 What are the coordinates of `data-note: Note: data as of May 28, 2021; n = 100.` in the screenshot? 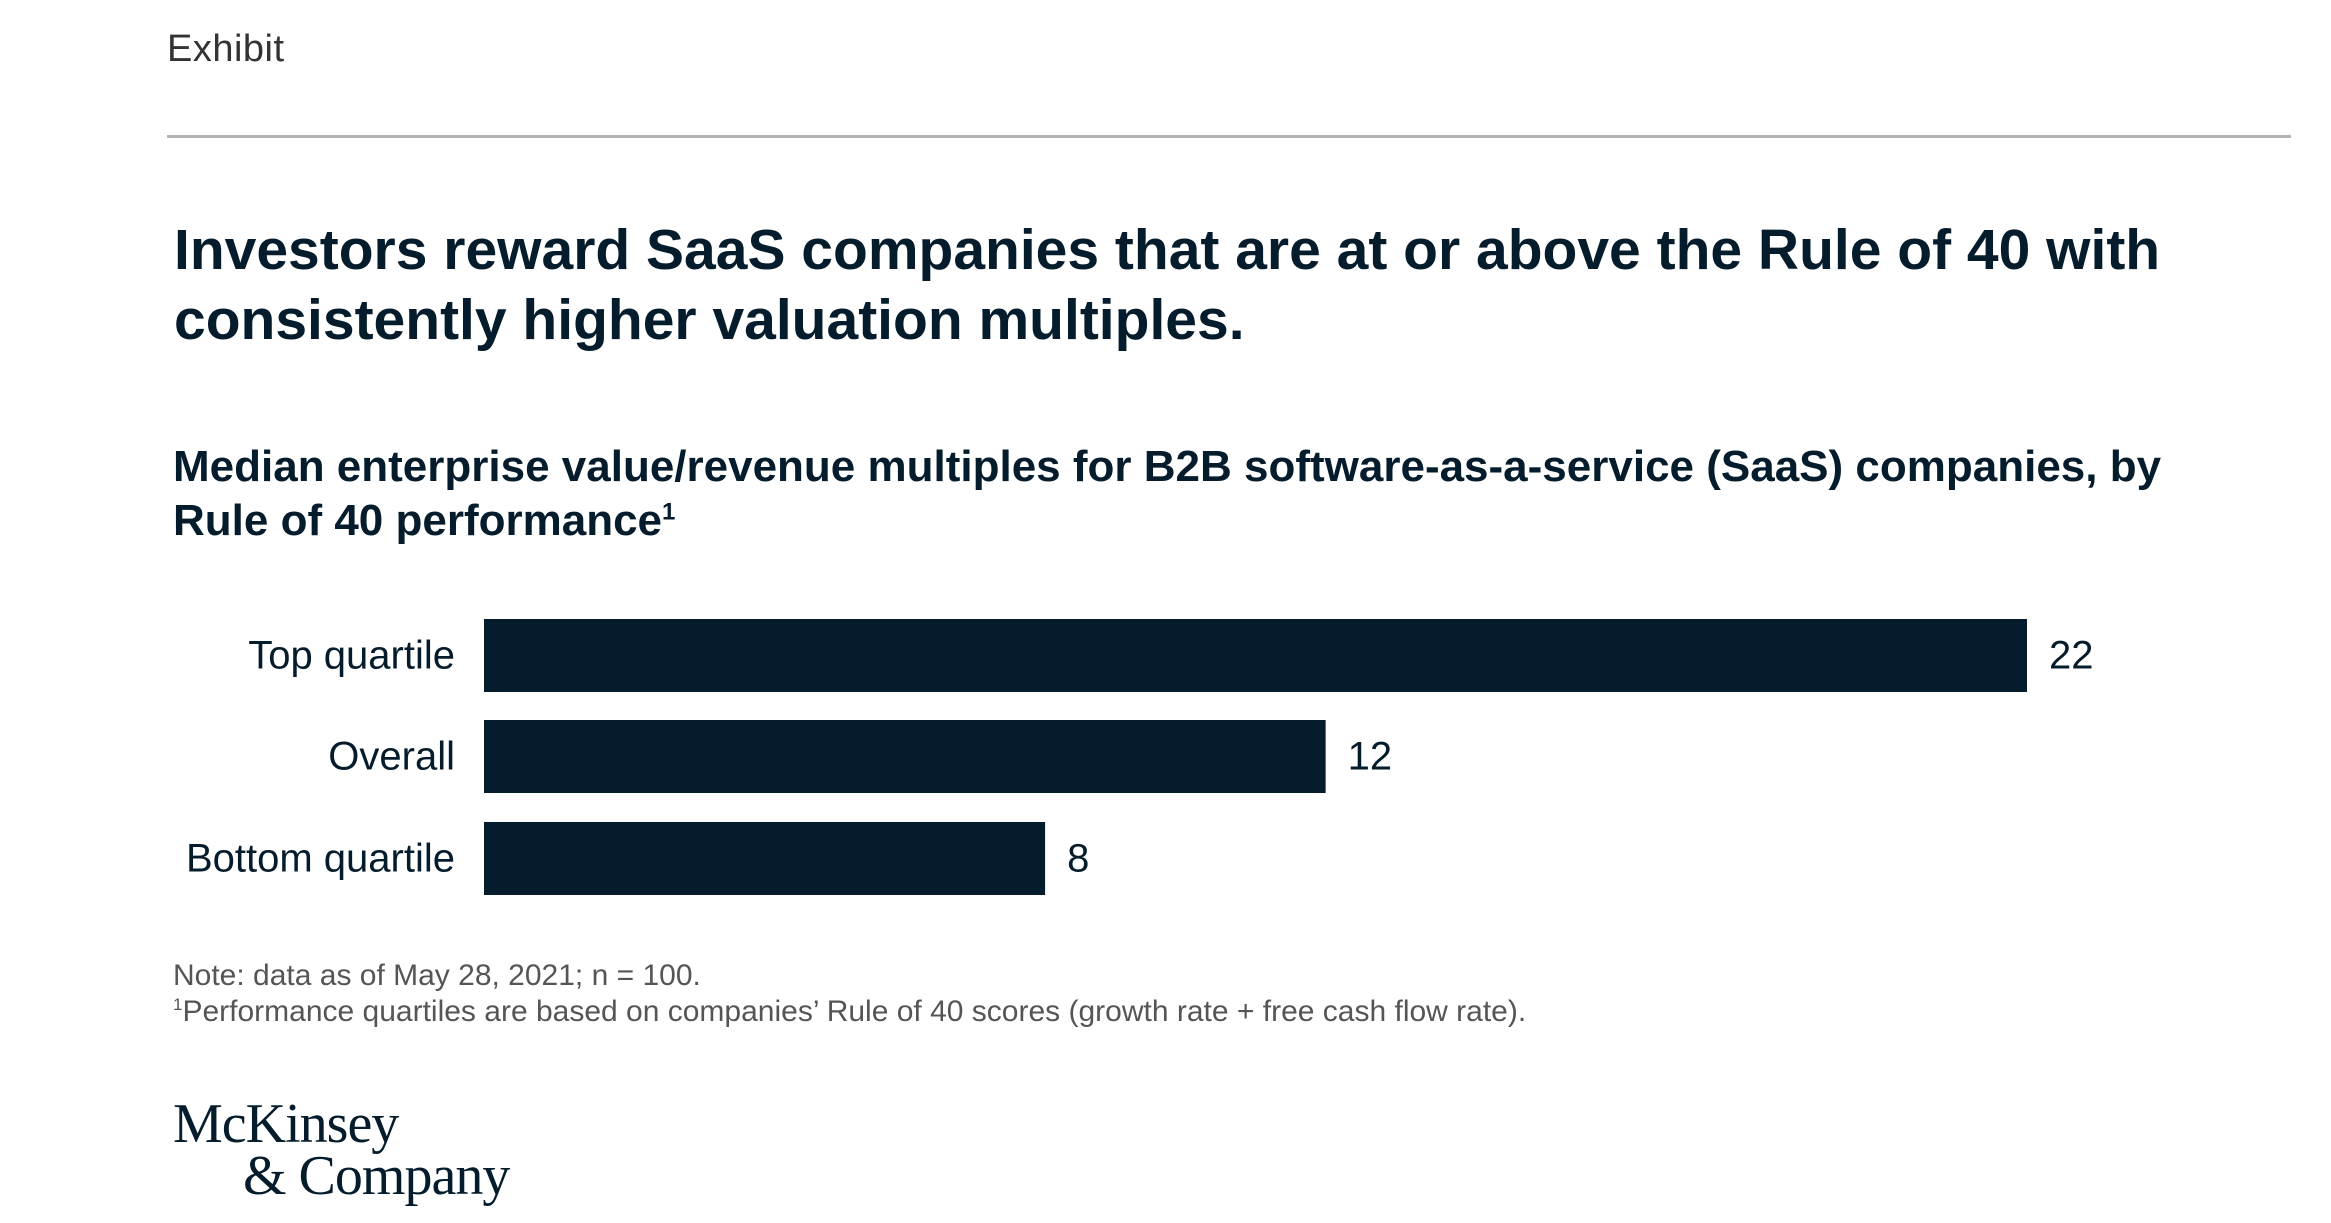 It's located at (437, 975).